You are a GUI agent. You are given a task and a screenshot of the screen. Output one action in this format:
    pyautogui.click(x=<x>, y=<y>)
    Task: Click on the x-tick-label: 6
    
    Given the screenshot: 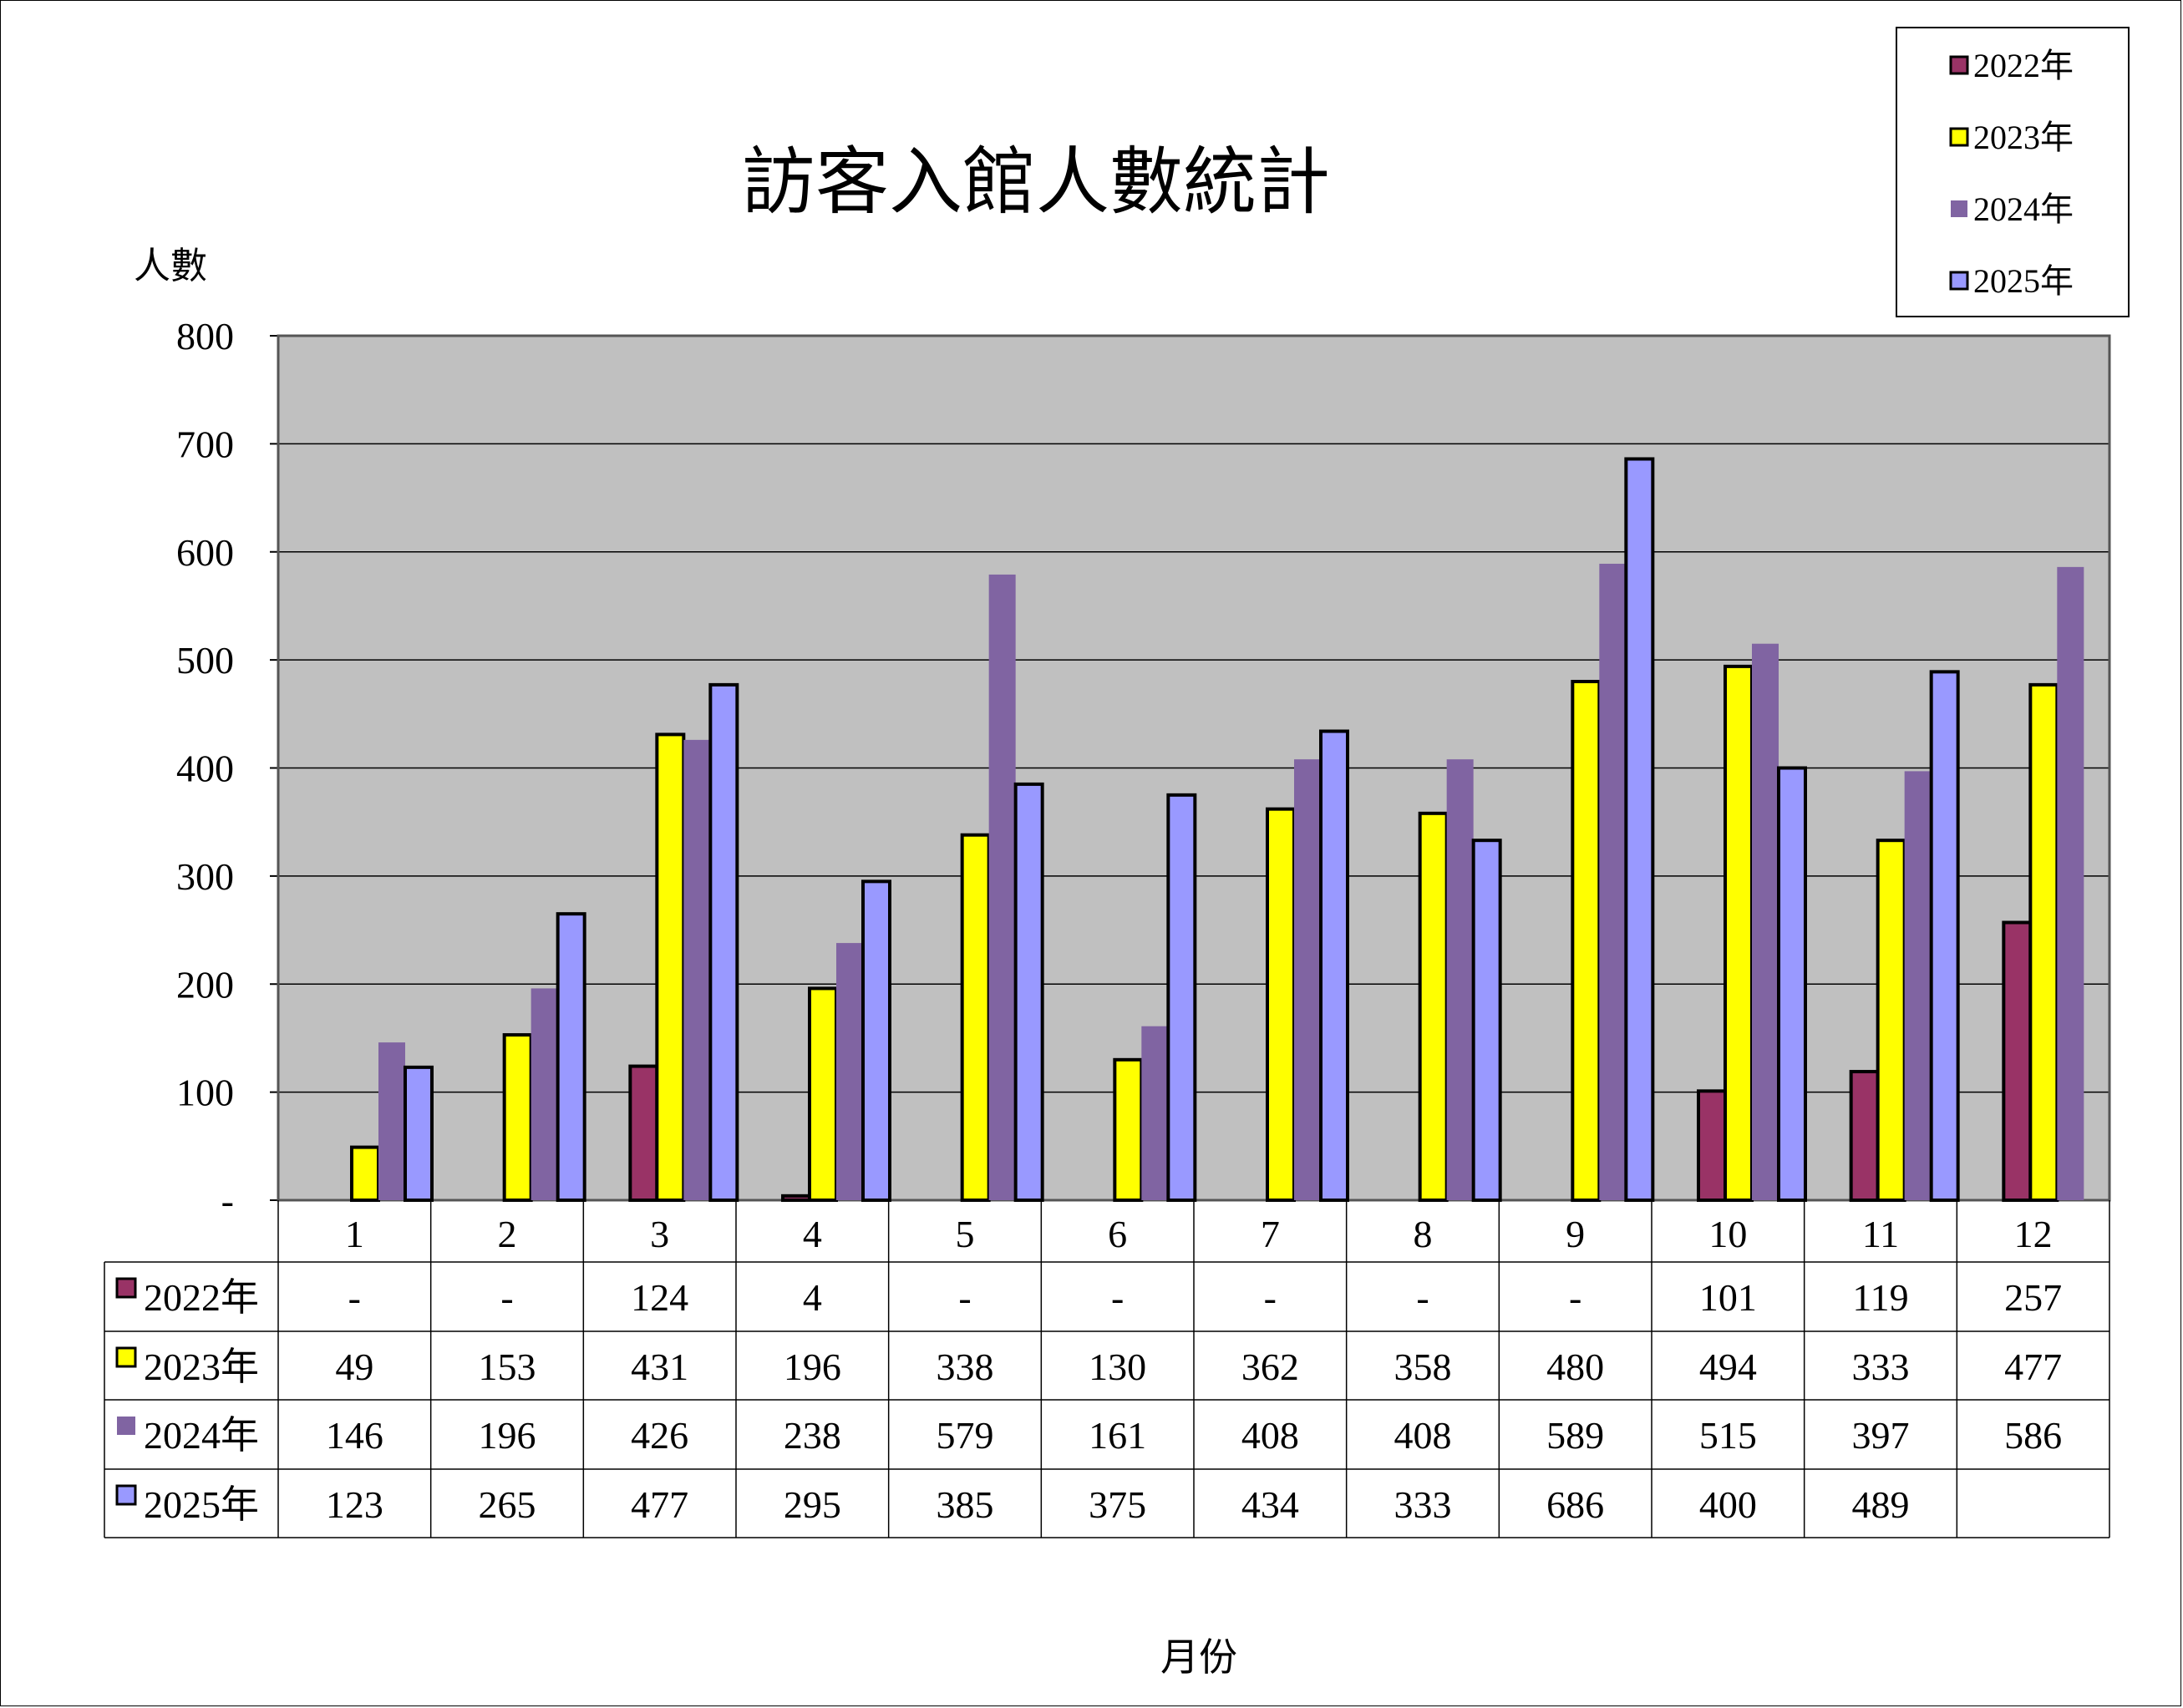 What is the action you would take?
    pyautogui.click(x=1118, y=1234)
    